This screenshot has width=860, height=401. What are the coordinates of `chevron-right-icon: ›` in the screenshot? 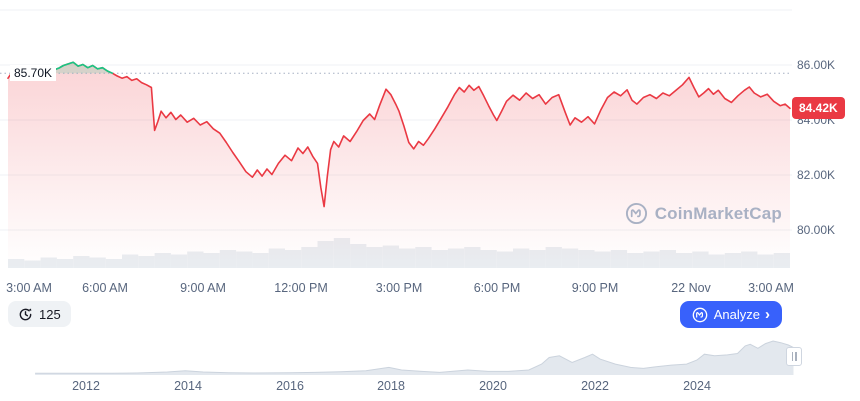 It's located at (767, 314).